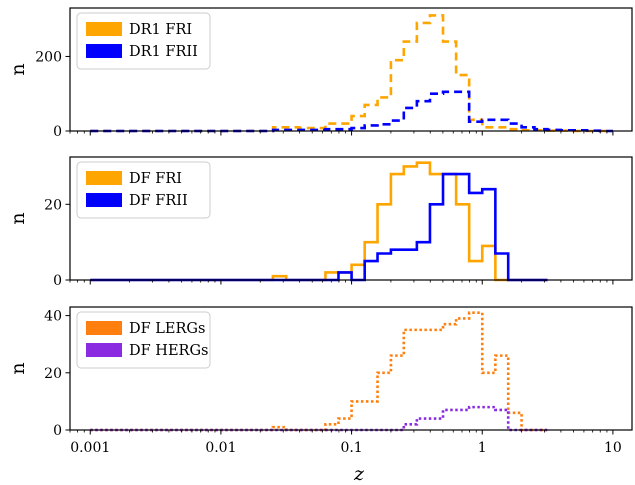  What do you see at coordinates (359, 474) in the screenshot?
I see `x-axis-label: z` at bounding box center [359, 474].